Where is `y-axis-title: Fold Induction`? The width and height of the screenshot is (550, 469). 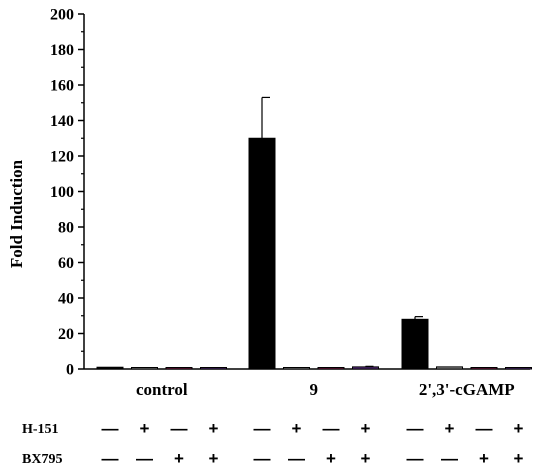
y-axis-title: Fold Induction is located at coordinates (16, 213).